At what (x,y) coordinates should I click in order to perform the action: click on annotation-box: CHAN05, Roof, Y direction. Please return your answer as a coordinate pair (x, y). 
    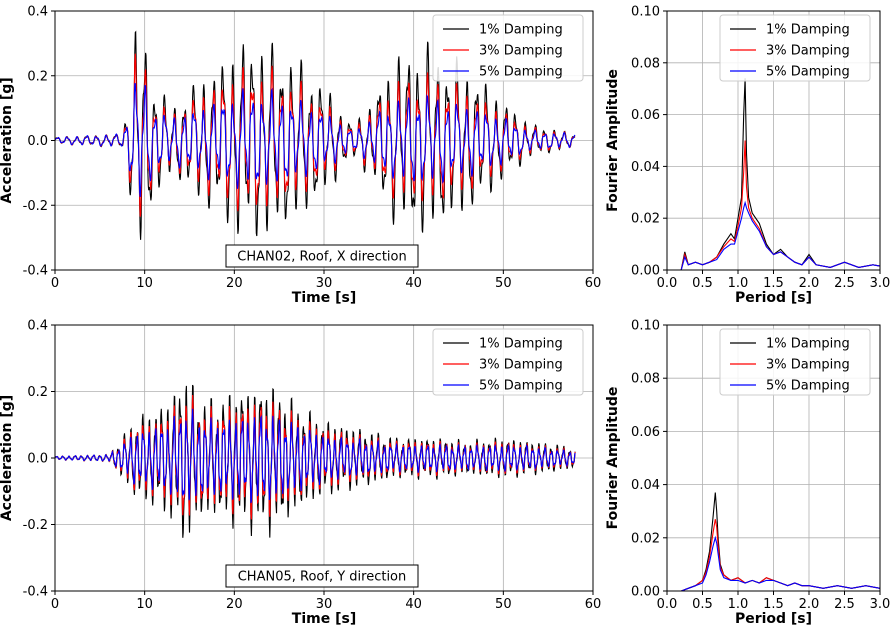
    Looking at the image, I should click on (322, 576).